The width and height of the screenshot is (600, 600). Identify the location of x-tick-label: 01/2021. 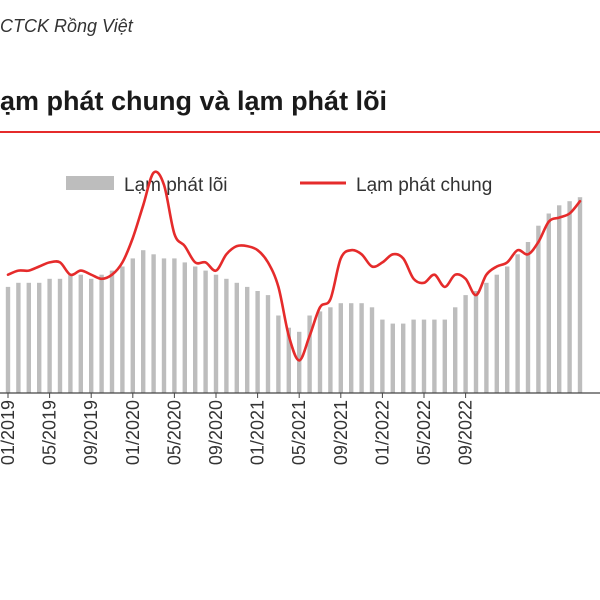
(258, 432).